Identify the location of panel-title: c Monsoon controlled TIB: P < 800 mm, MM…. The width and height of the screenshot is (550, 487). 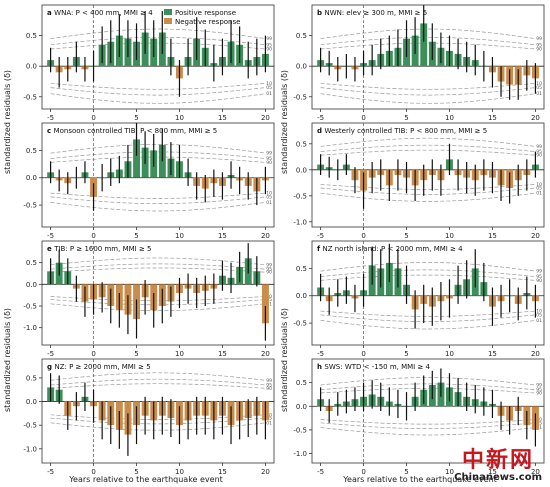
(132, 131).